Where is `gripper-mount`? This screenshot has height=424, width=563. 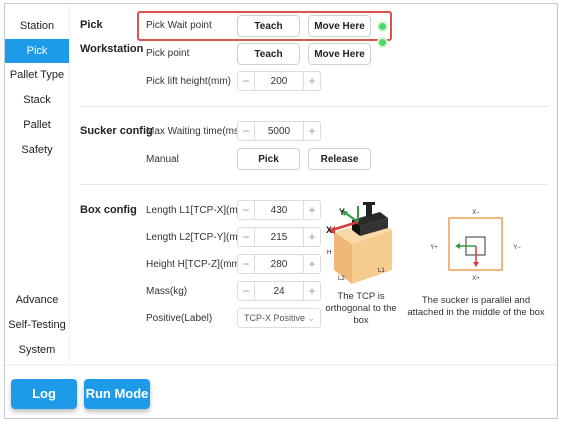 gripper-mount is located at coordinates (369, 210).